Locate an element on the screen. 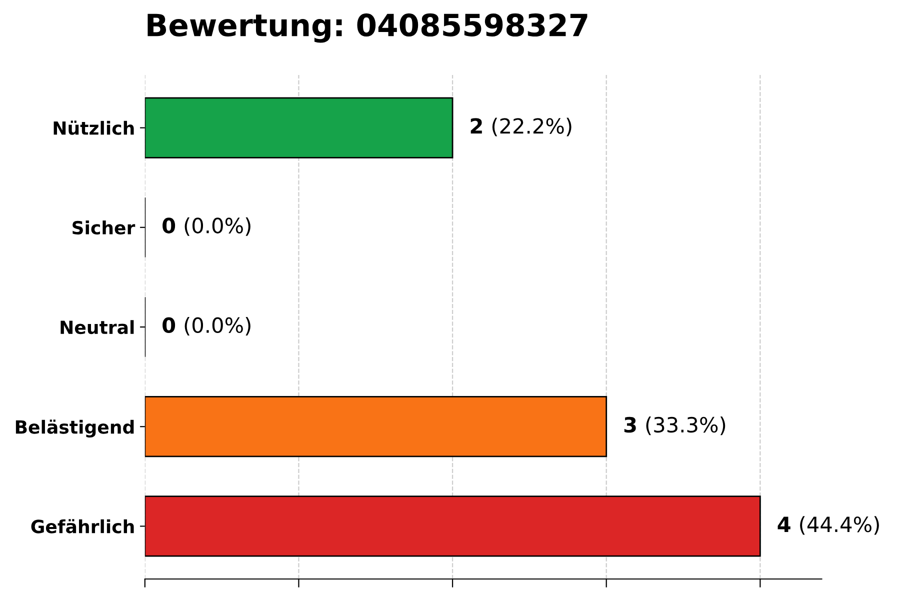 The image size is (900, 600). y-tick-label: Neutral is located at coordinates (97, 327).